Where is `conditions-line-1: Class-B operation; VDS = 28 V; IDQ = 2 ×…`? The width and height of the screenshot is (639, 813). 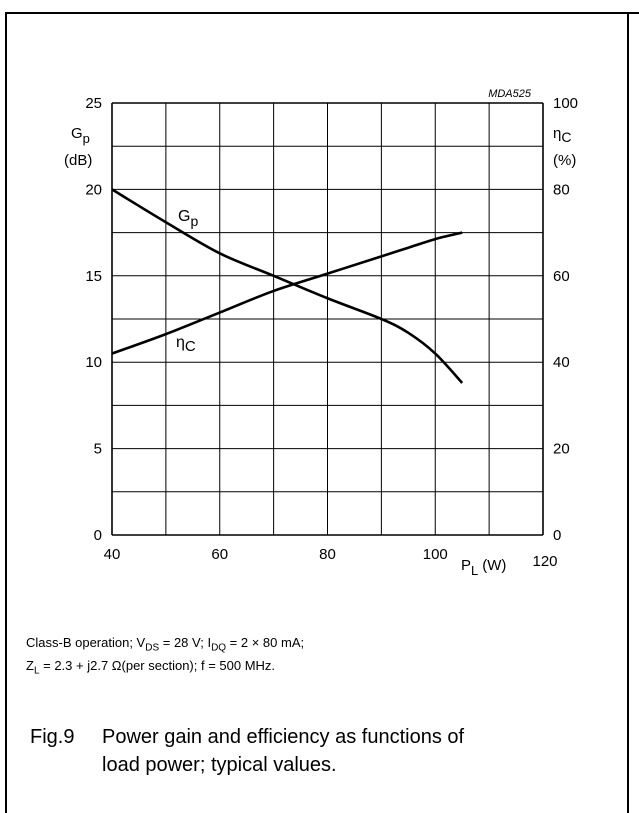
conditions-line-1: Class-B operation; VDS = 28 V; IDQ = 2 ×… is located at coordinates (165, 644).